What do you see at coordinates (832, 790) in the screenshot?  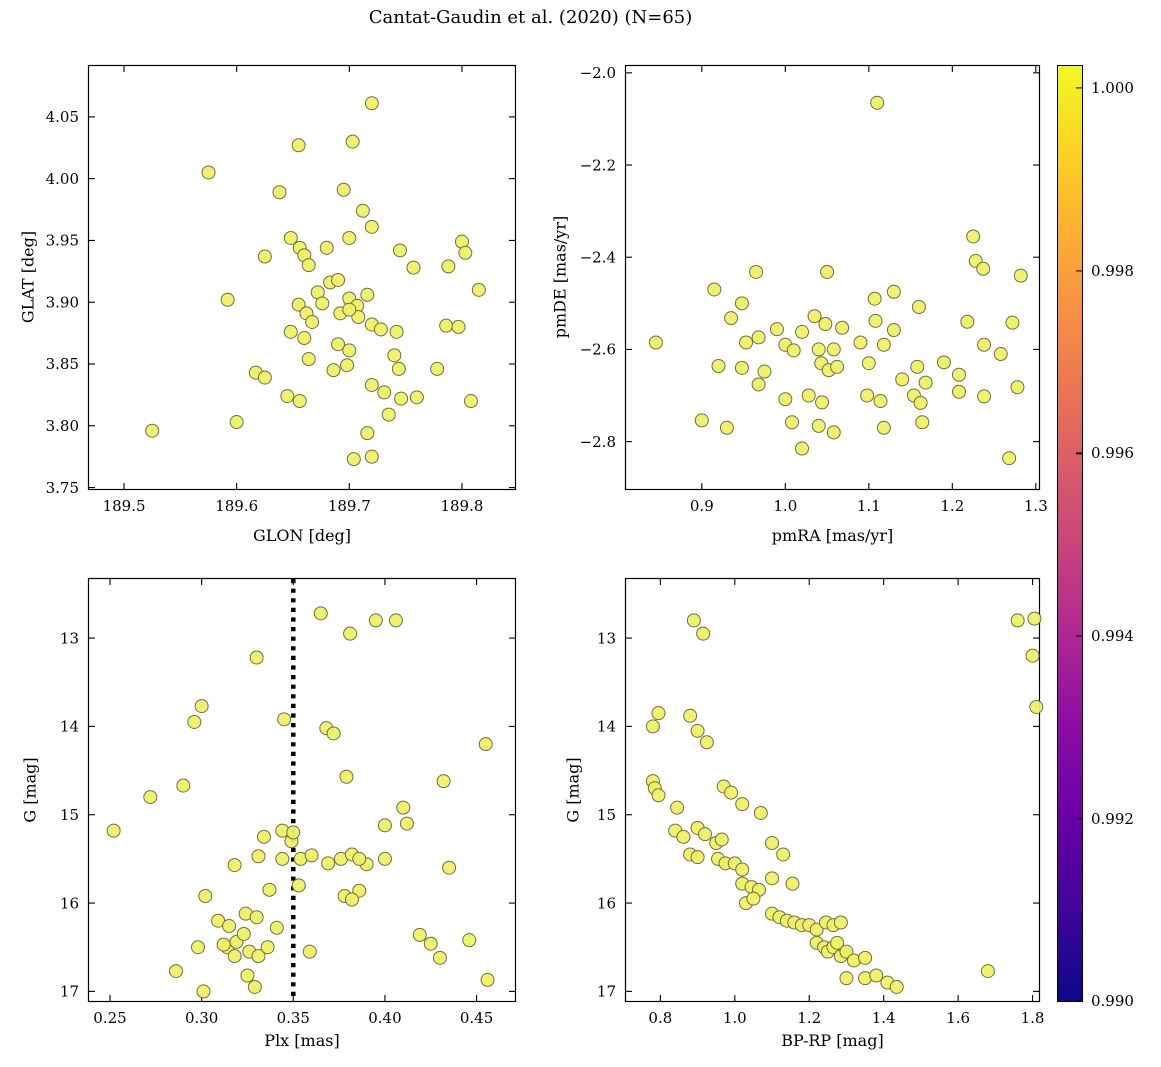 I see `plot-frame` at bounding box center [832, 790].